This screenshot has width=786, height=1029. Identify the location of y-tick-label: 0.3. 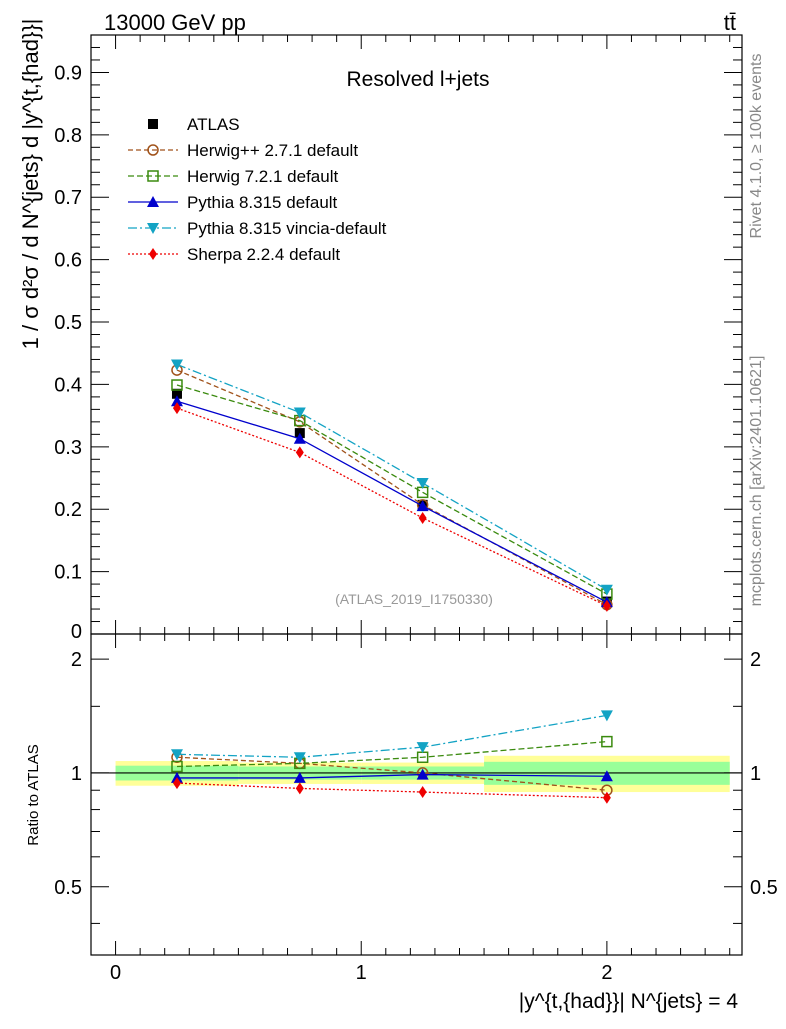
(68, 448).